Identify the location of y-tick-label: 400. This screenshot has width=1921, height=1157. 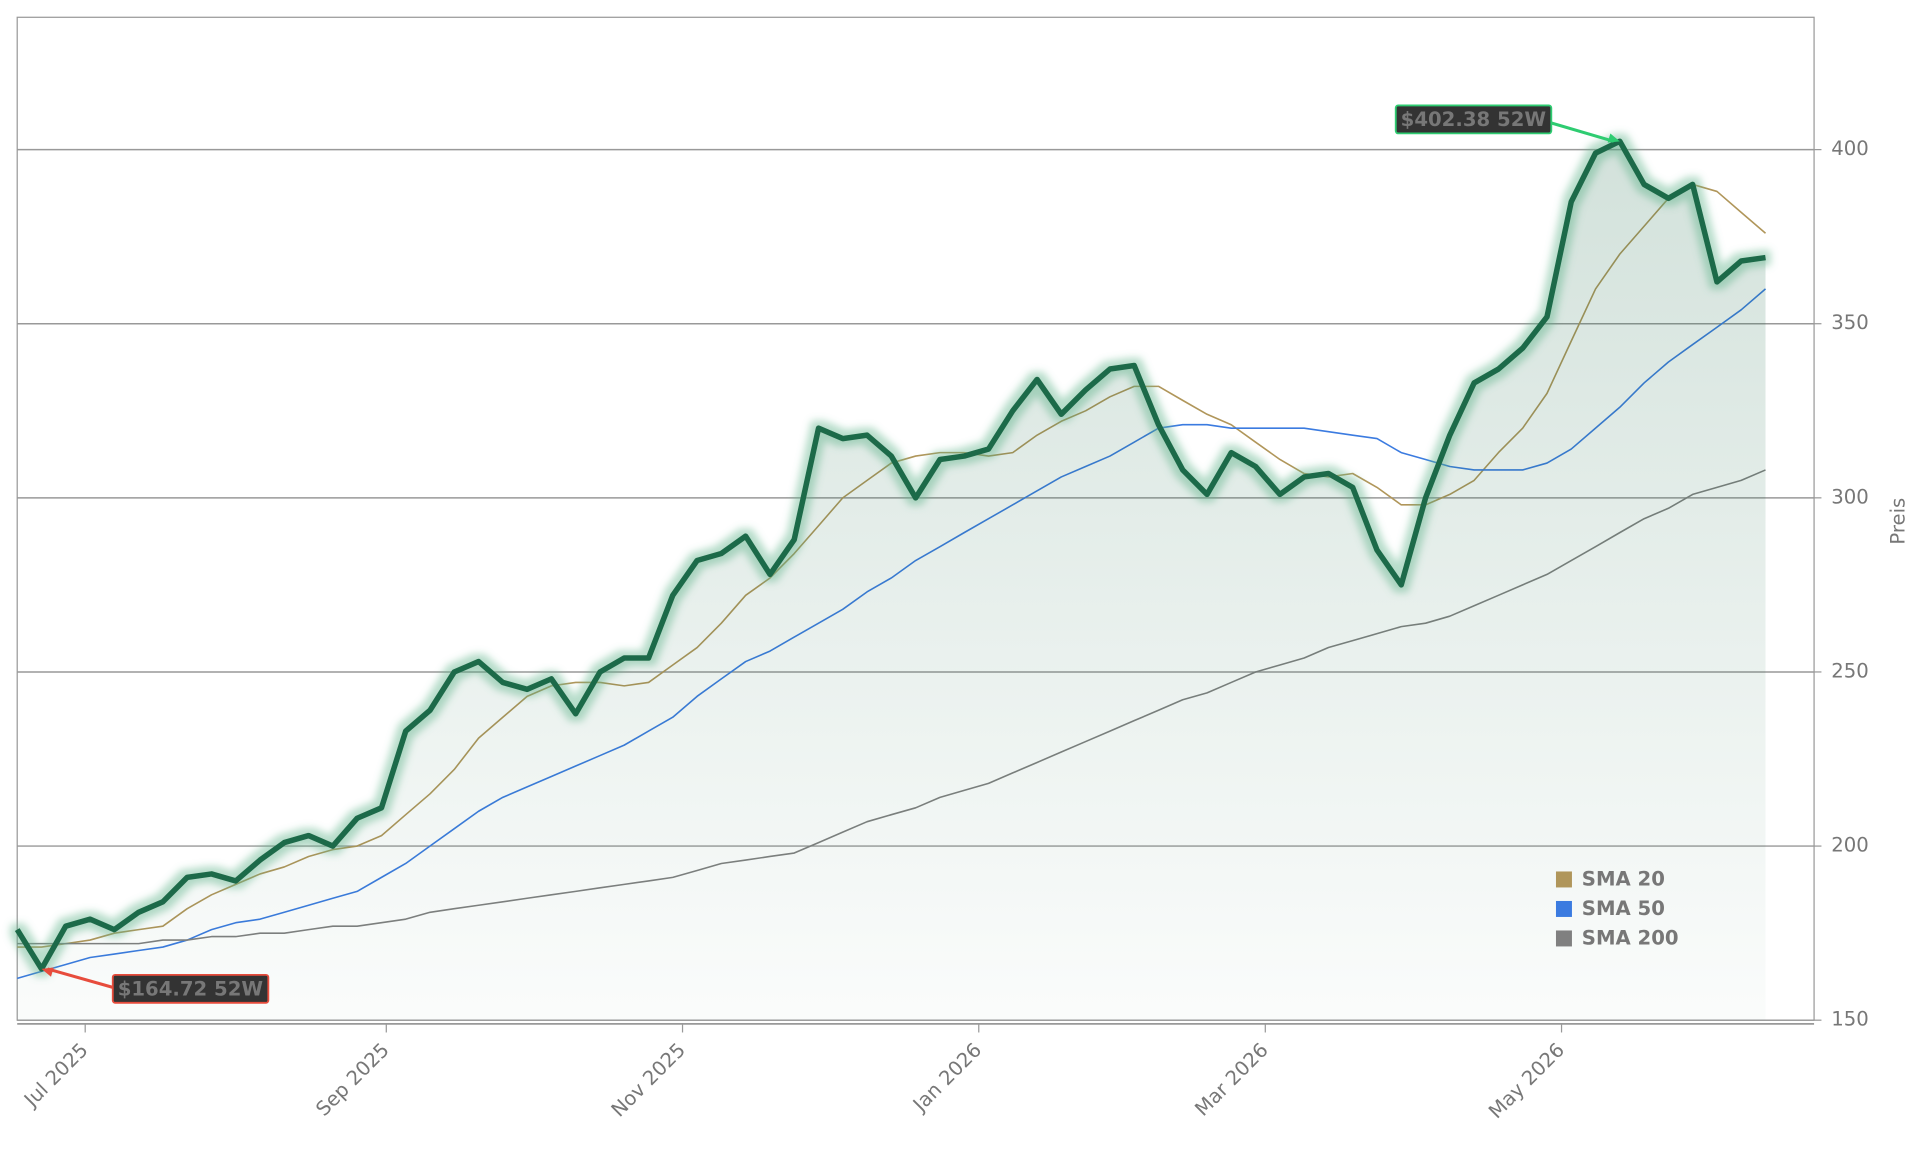
(1850, 148).